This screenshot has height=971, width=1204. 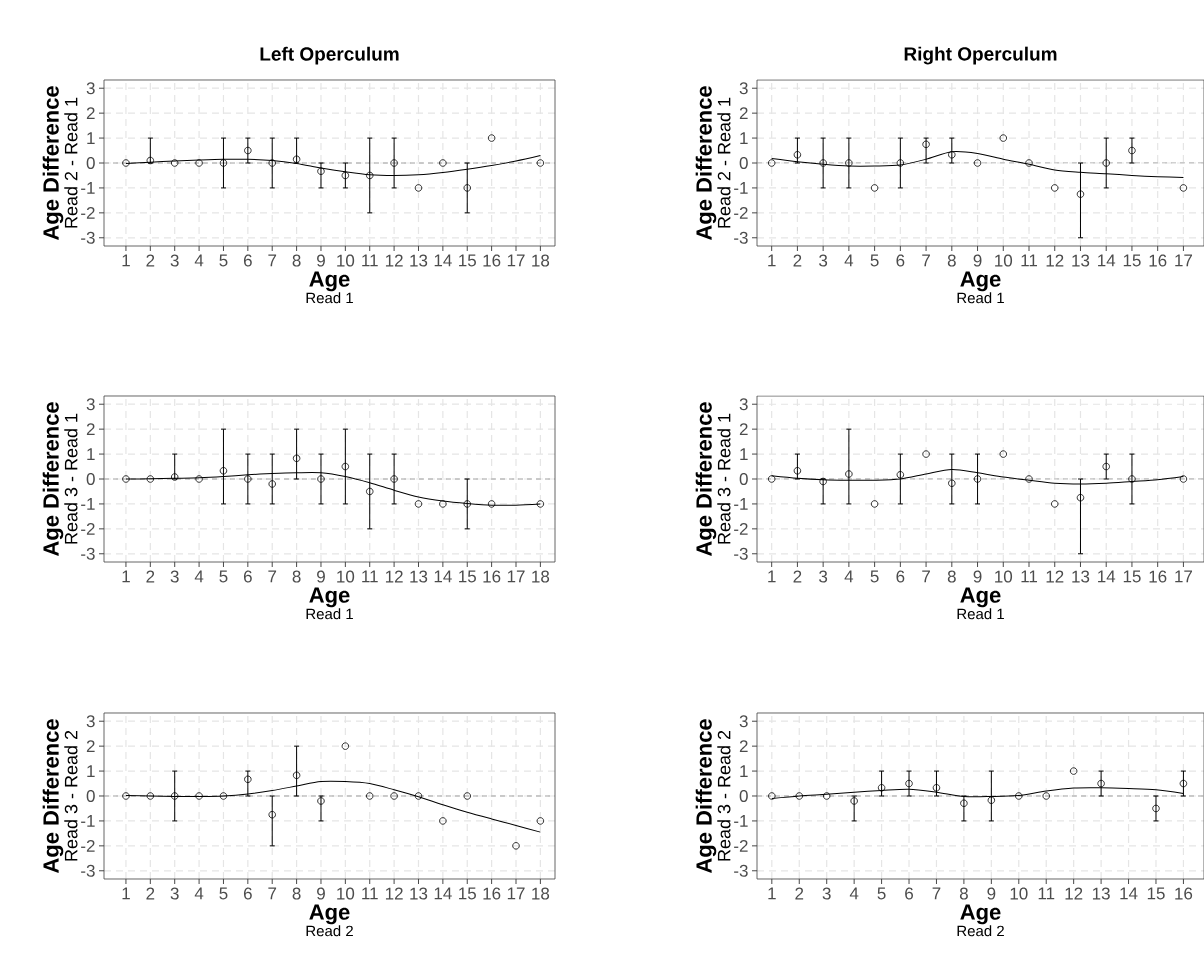 What do you see at coordinates (1074, 893) in the screenshot?
I see `x-tick-label: 12` at bounding box center [1074, 893].